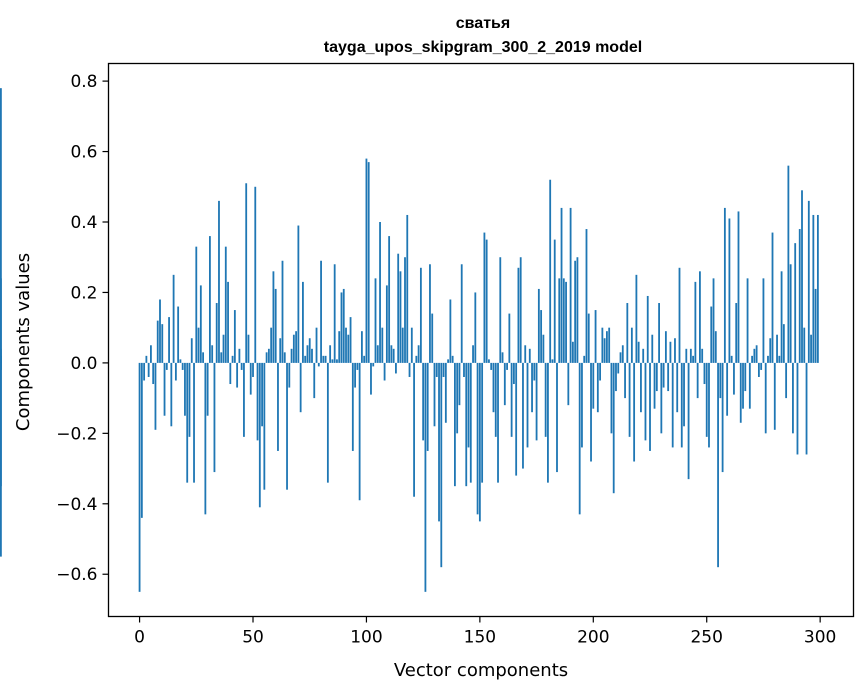 The width and height of the screenshot is (867, 696). What do you see at coordinates (23, 342) in the screenshot?
I see `y-axis-label: Components values` at bounding box center [23, 342].